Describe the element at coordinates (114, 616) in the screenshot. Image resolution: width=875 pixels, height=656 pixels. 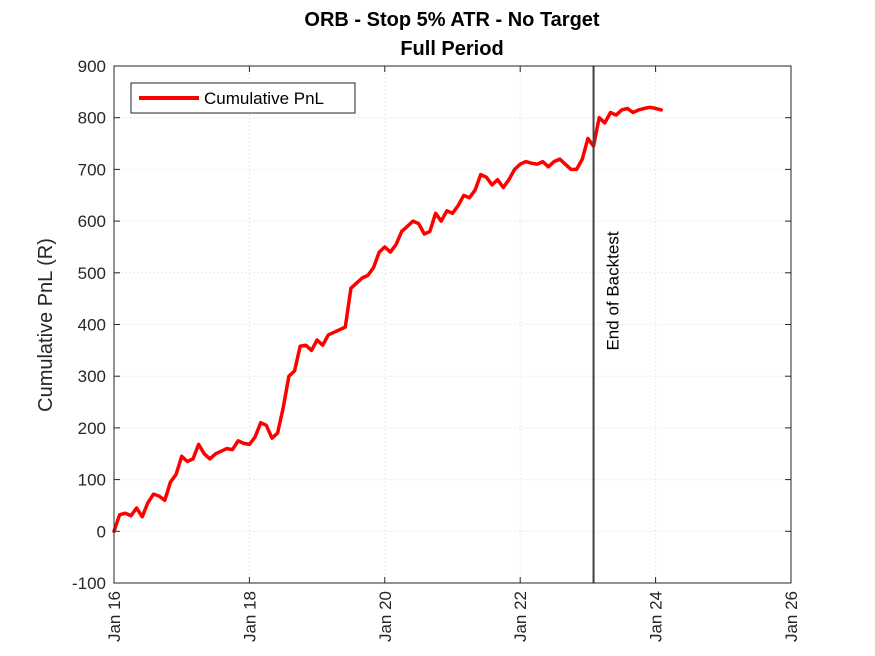
I see `x-tick-label: Jan 16` at that location.